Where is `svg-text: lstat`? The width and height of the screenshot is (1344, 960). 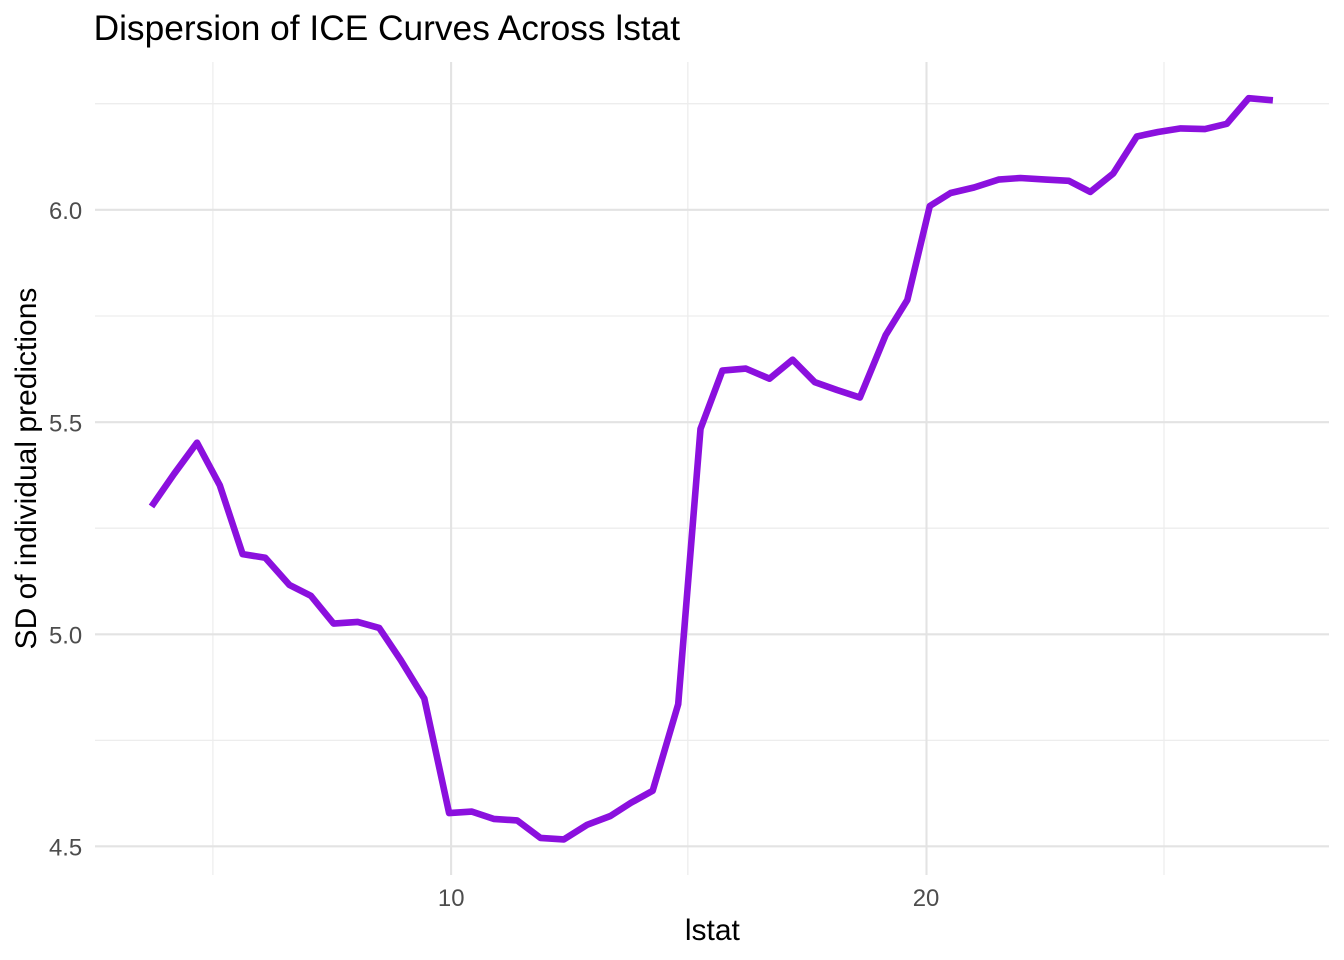 svg-text: lstat is located at coordinates (713, 930).